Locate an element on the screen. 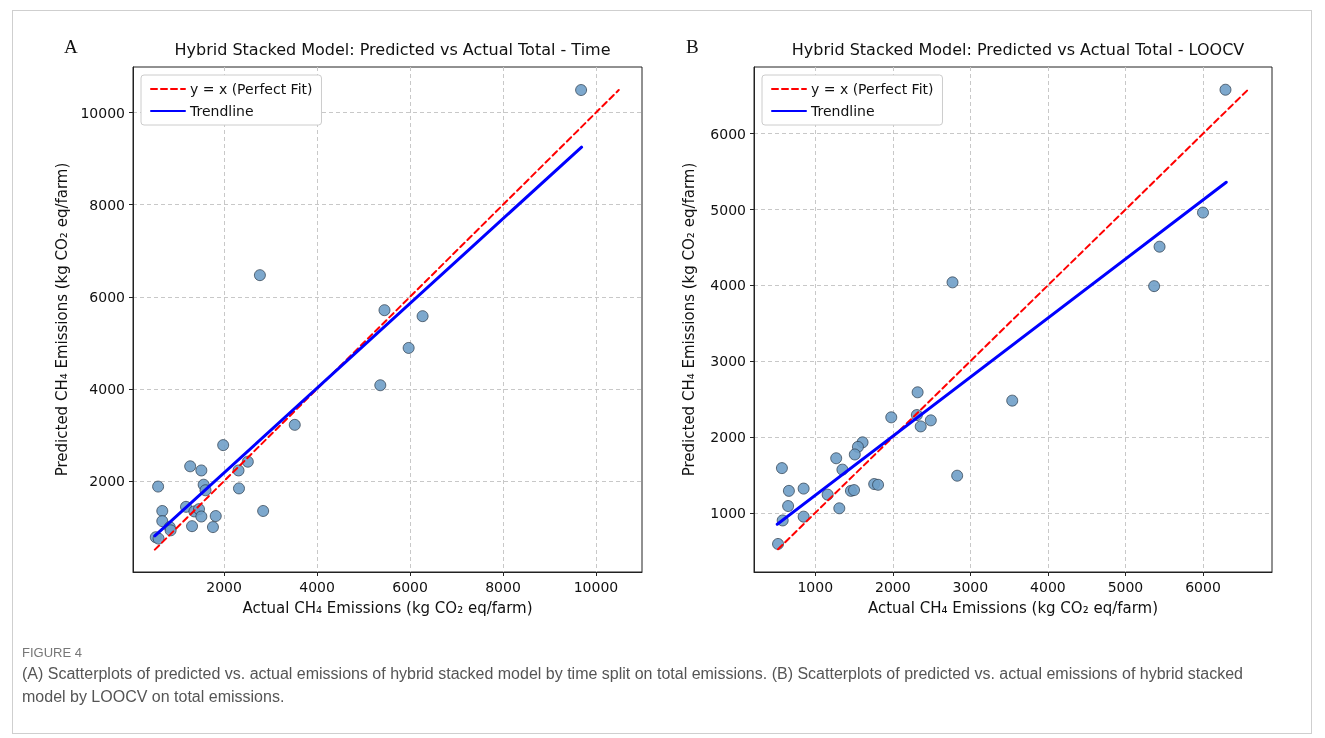  text: (A) Scatterplots of predicted vs. actual emissions of hybrid stacked model by time split on total emissions. (B) Scatterplots of predicted vs. actual emissions of hybrid stacked model by LOOCV on total emissions. is located at coordinates (633, 685).